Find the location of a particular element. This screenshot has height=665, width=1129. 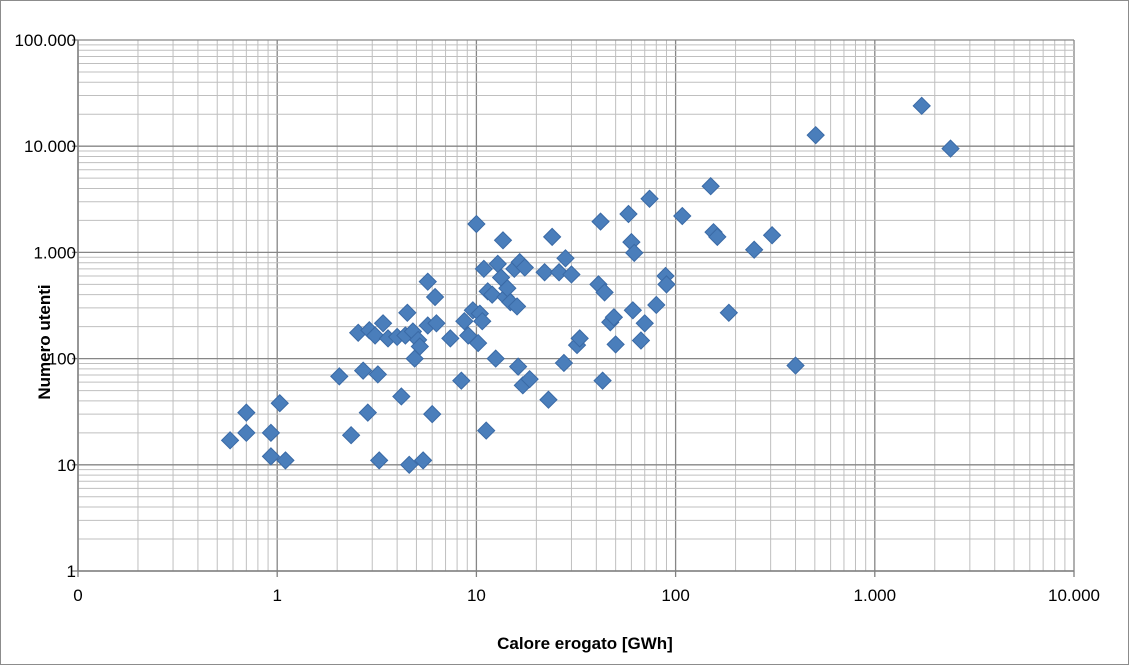

x-tick-label: 1.000 is located at coordinates (875, 595).